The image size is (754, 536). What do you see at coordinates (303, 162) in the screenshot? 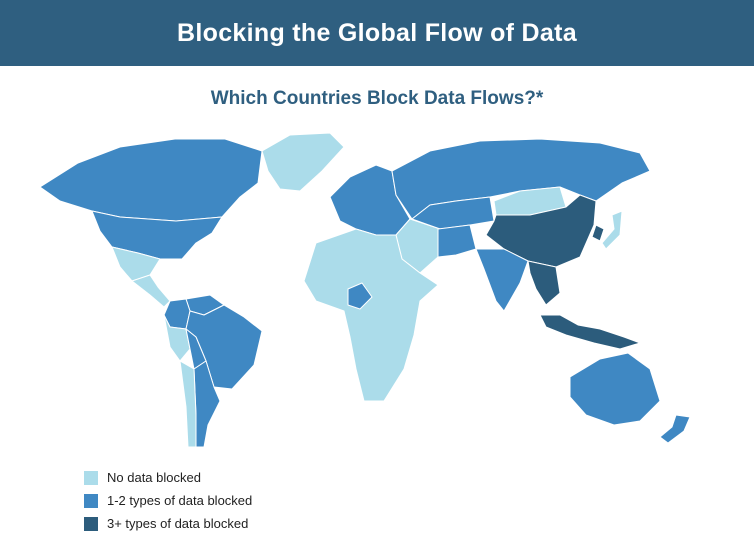
I see `region-greenland` at bounding box center [303, 162].